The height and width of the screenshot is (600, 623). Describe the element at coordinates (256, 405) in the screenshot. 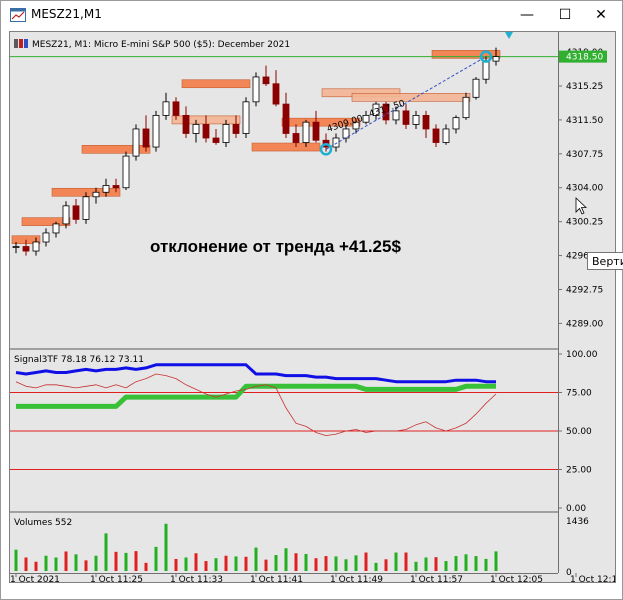

I see `signal-series-line` at that location.